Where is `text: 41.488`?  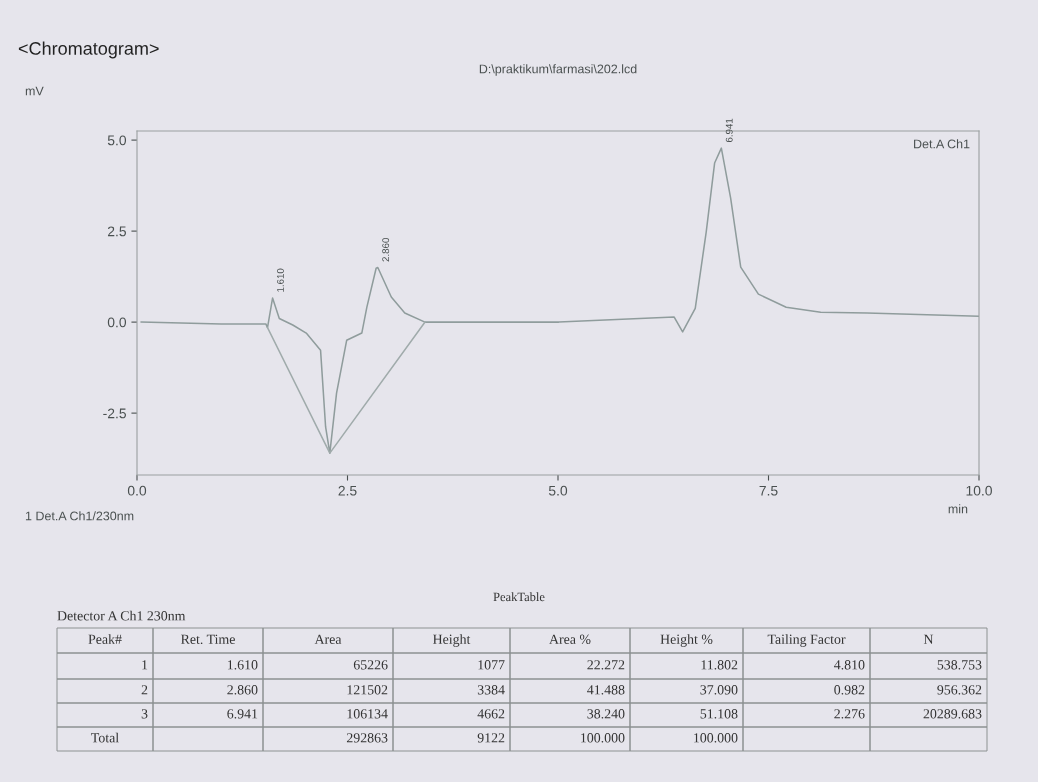 text: 41.488 is located at coordinates (606, 690).